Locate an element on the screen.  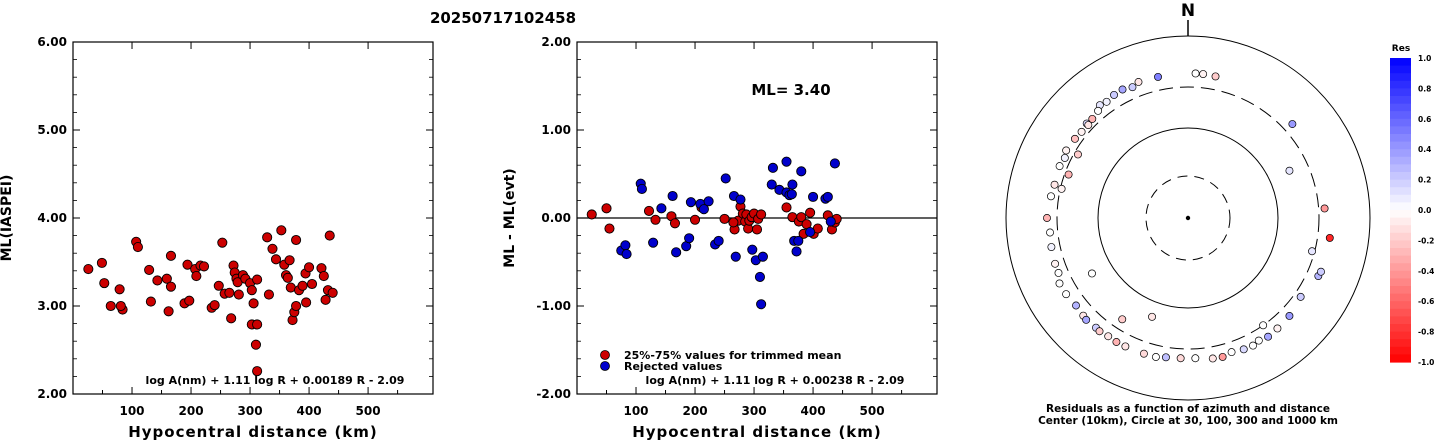
circle-30km is located at coordinates (1188, 218).